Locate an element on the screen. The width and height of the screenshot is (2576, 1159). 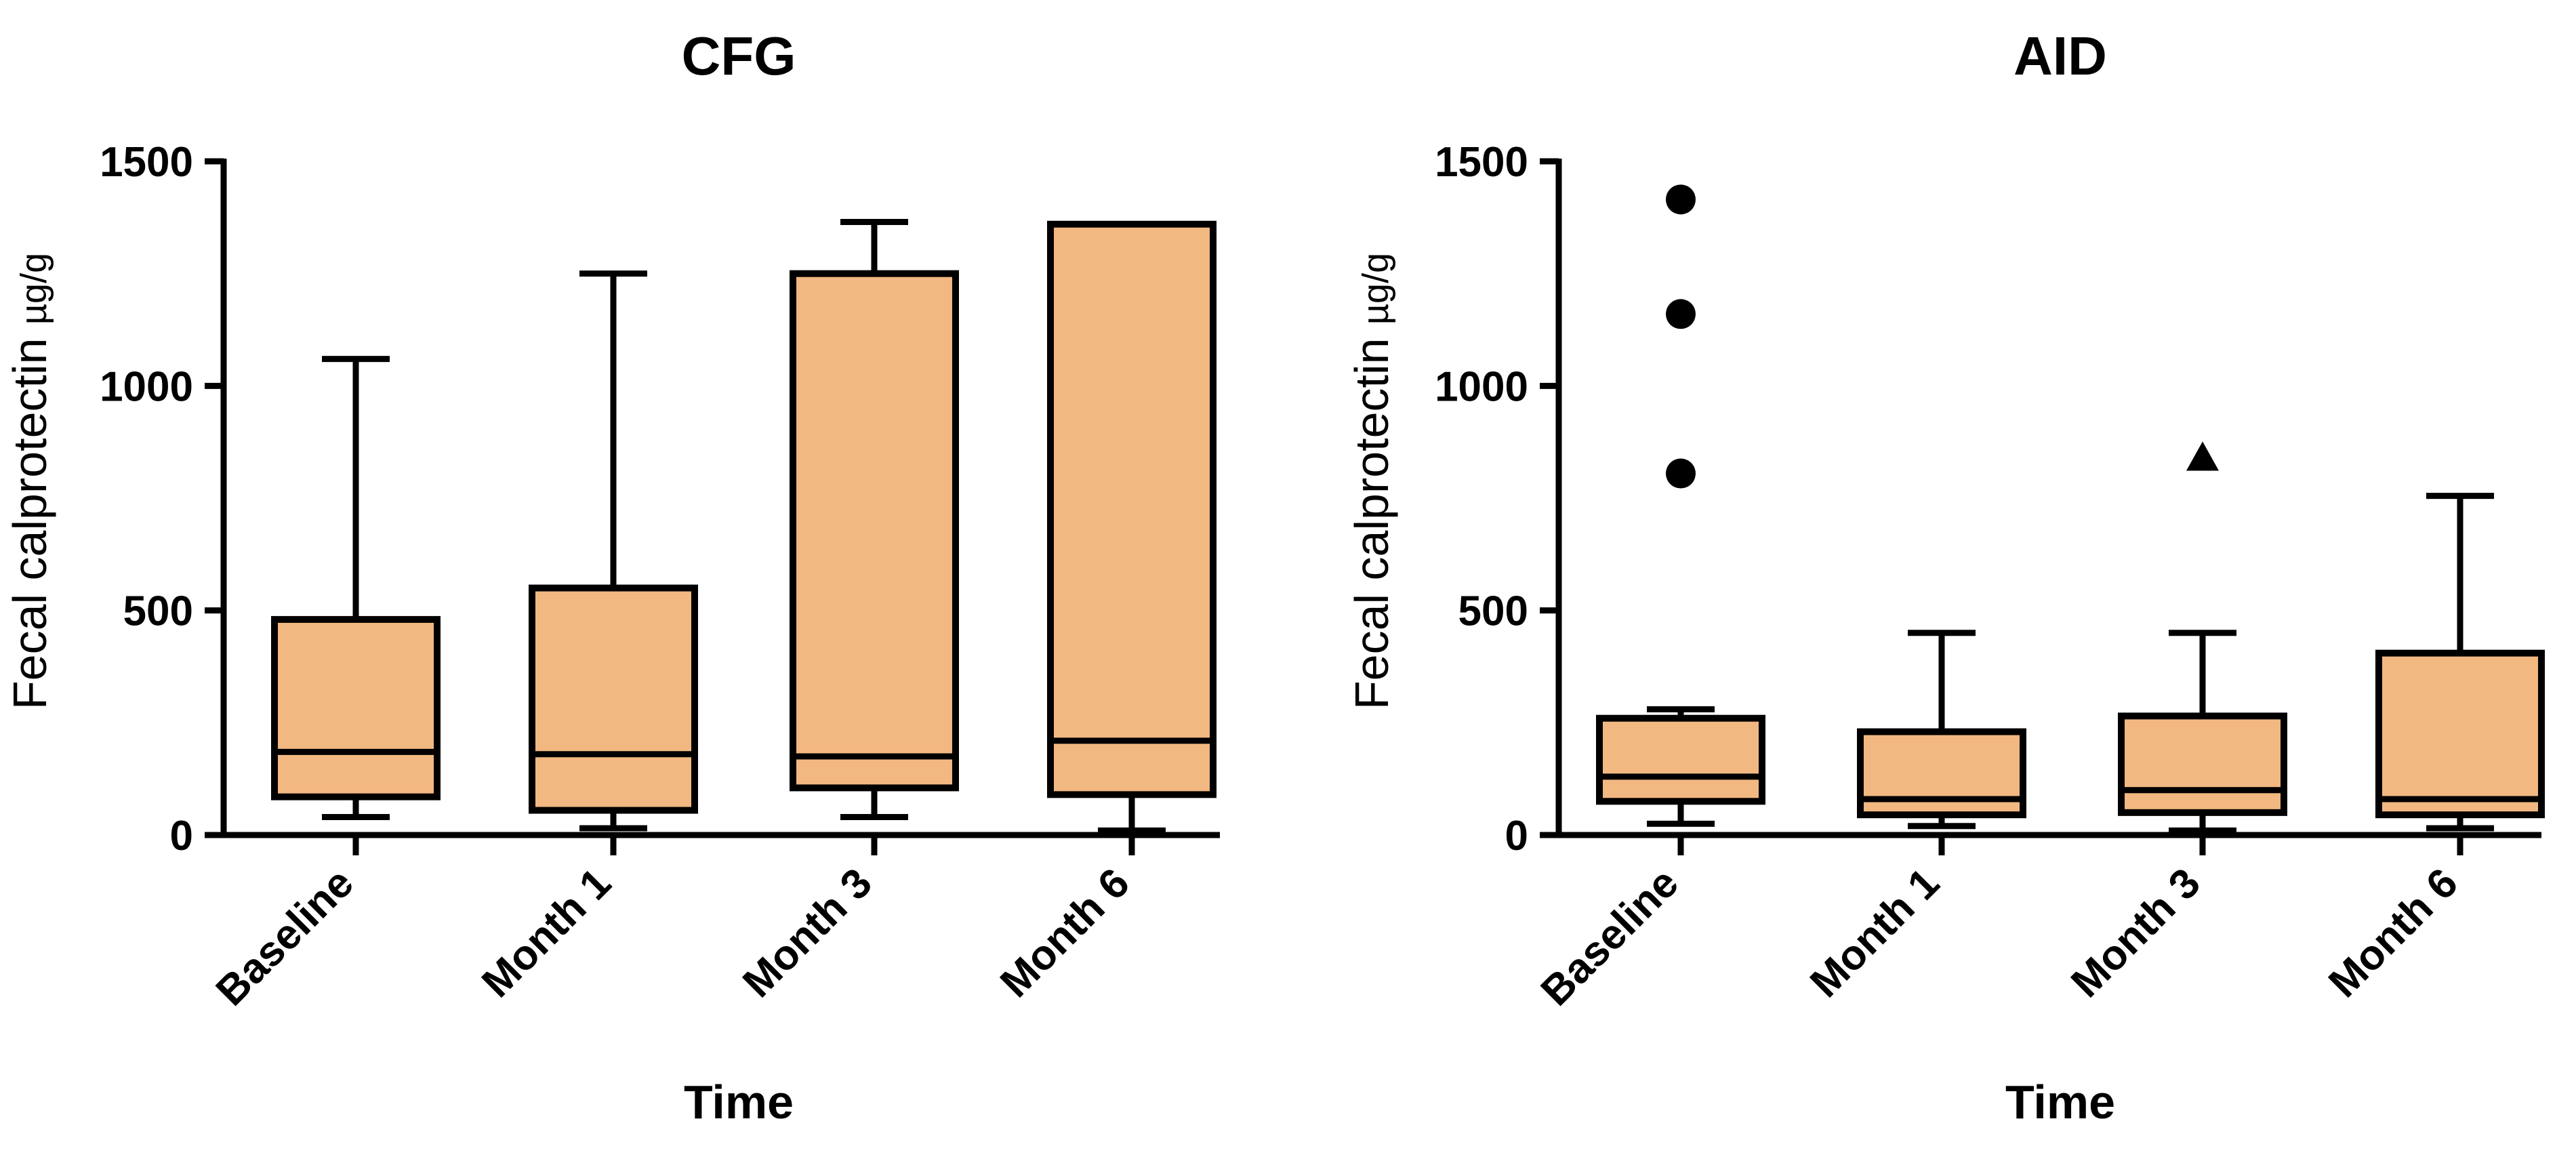
chart-title: CFG is located at coordinates (739, 56).